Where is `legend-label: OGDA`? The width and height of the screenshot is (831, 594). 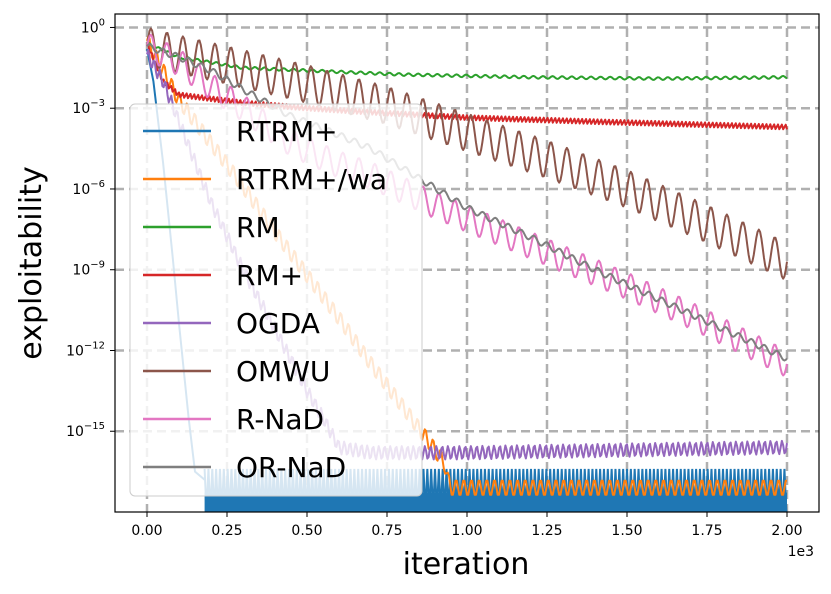 legend-label: OGDA is located at coordinates (278, 323).